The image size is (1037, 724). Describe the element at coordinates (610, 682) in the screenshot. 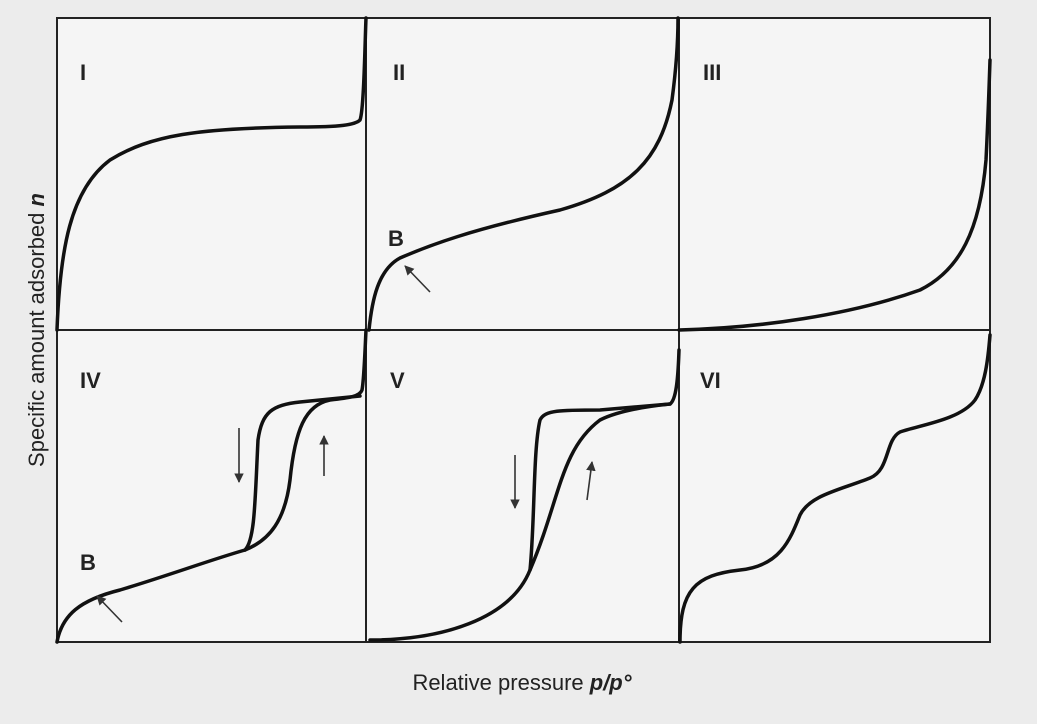

I see `x-axis-symbol: p/p°` at that location.